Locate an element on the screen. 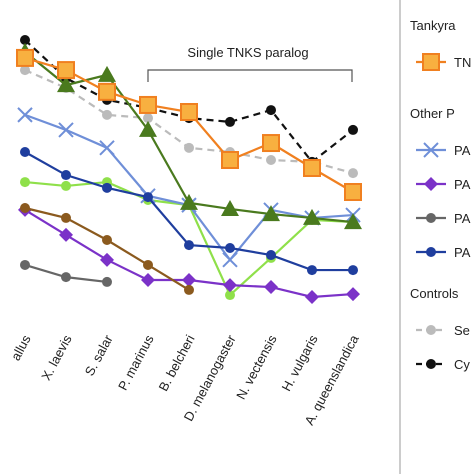 This screenshot has height=474, width=474. x-tick-label: P. marinus is located at coordinates (136, 362).